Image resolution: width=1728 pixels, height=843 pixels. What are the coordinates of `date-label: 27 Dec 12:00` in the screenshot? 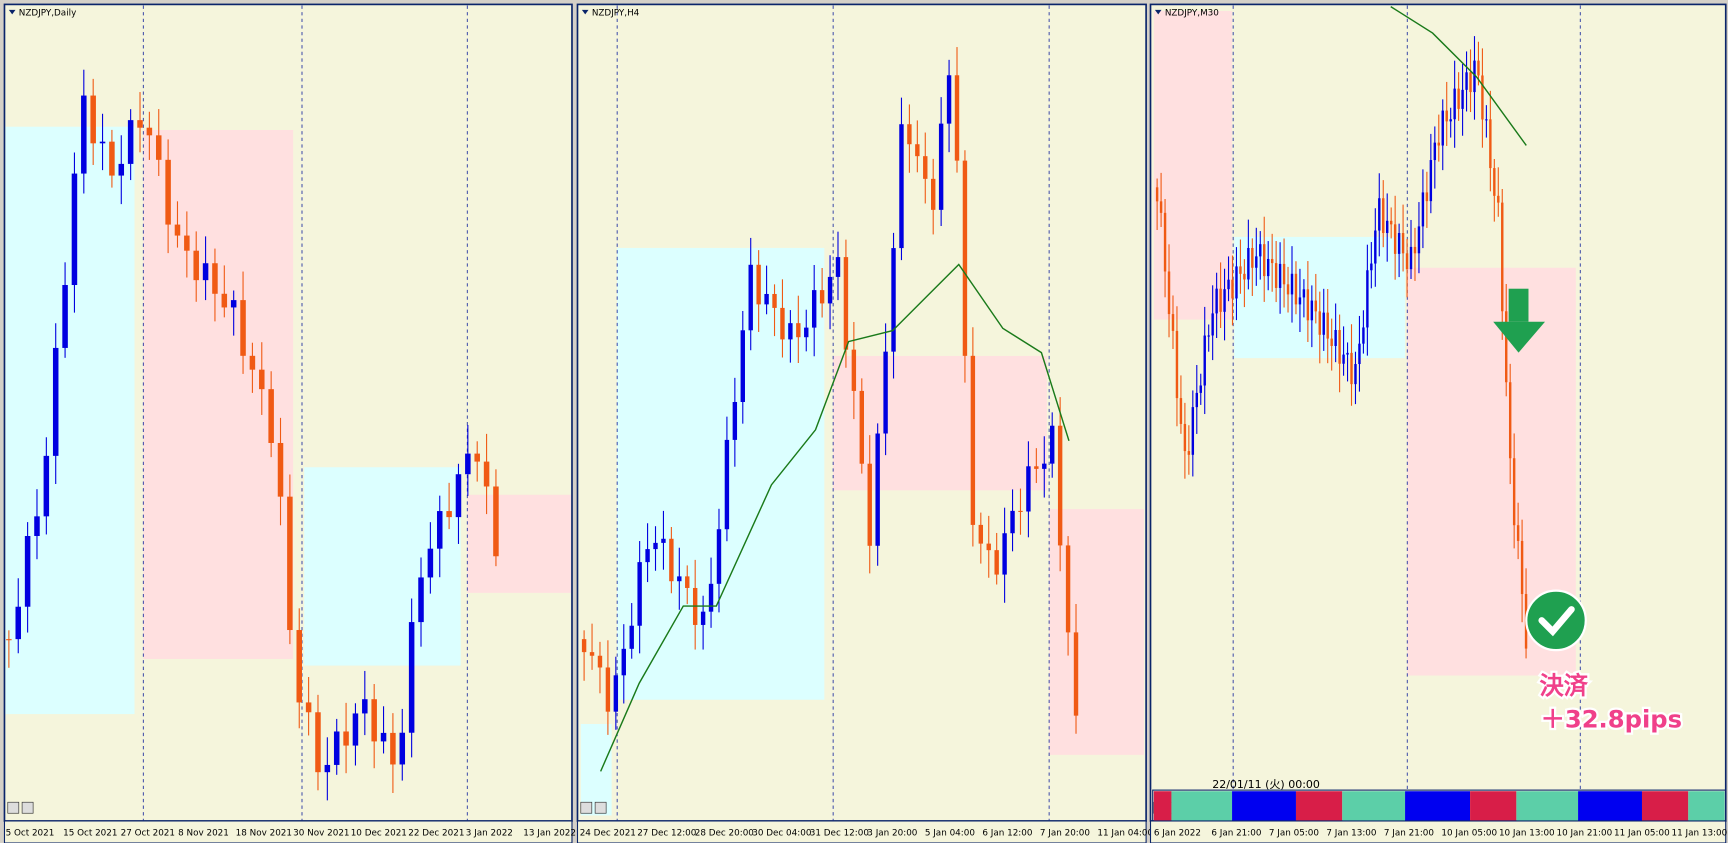 It's located at (667, 833).